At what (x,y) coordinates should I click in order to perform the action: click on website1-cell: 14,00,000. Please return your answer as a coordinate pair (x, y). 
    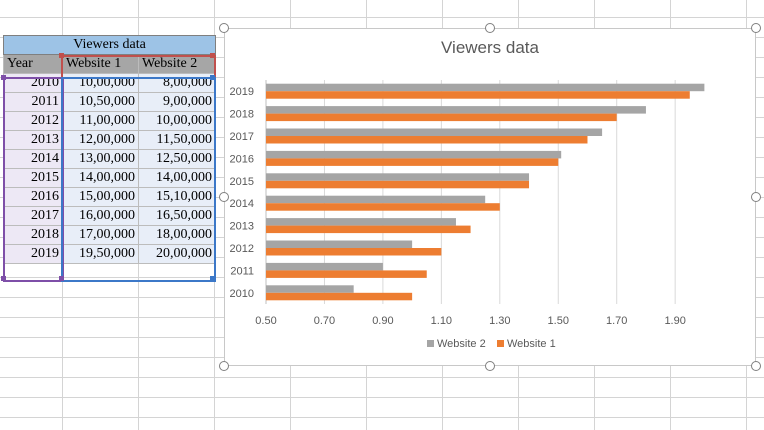
    Looking at the image, I should click on (100, 178).